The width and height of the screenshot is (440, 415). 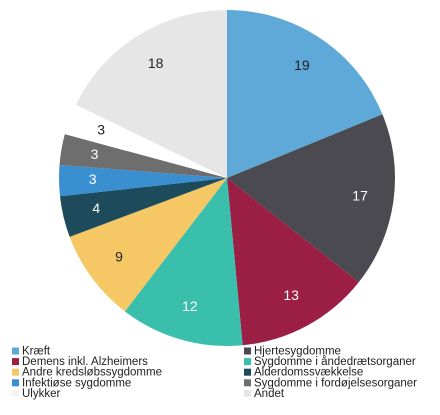 I want to click on legend-label: Hjertesygdomme, so click(x=297, y=352).